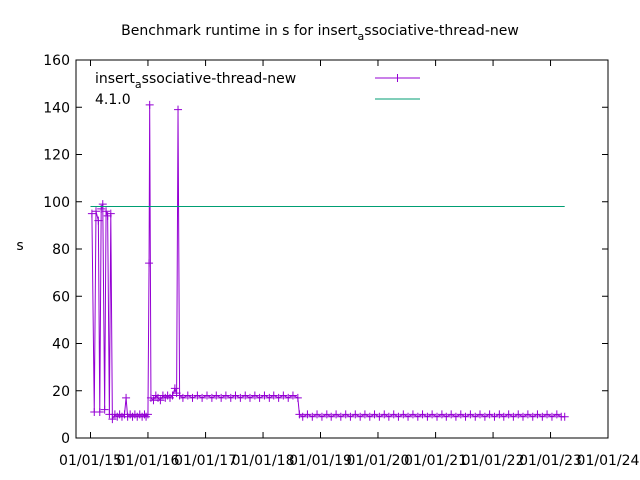 The height and width of the screenshot is (480, 640). What do you see at coordinates (378, 461) in the screenshot?
I see `x-tick-label: 01/01/20` at bounding box center [378, 461].